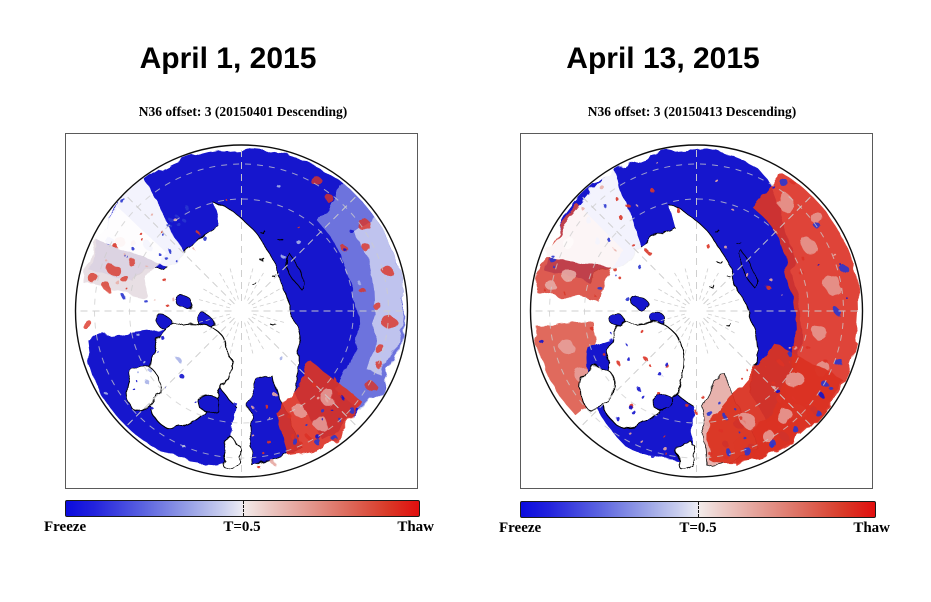  What do you see at coordinates (228, 58) in the screenshot?
I see `panel-title-april-1: April 1, 2015` at bounding box center [228, 58].